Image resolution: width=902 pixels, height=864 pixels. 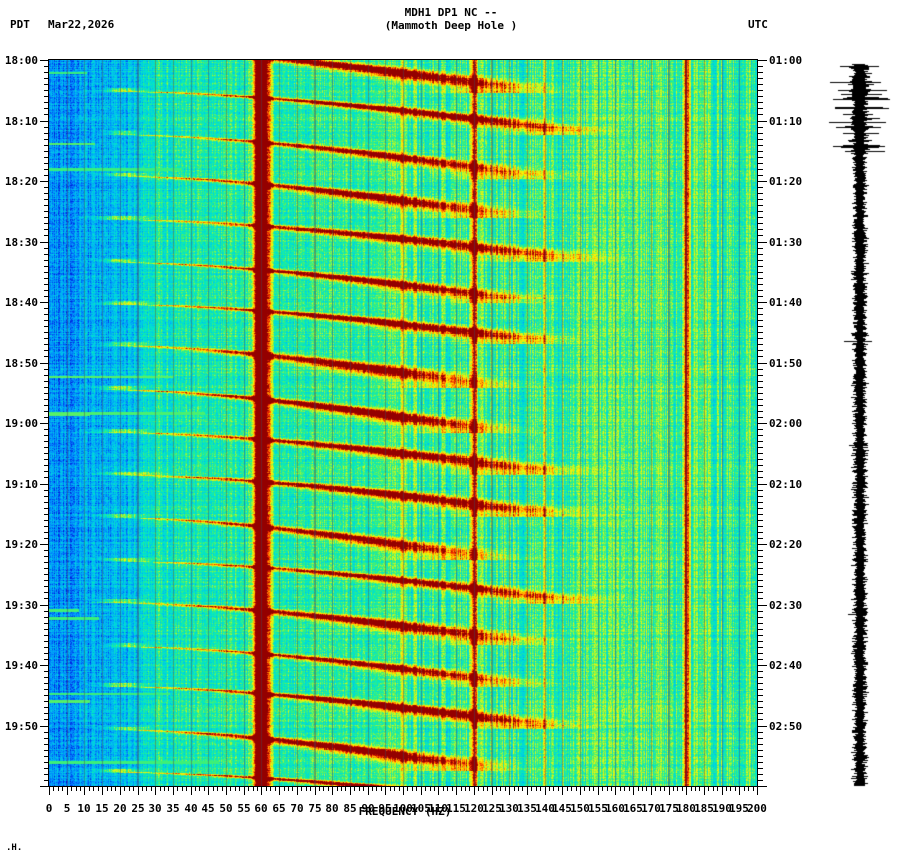 I want to click on time-axis-right, so click(x=757, y=423).